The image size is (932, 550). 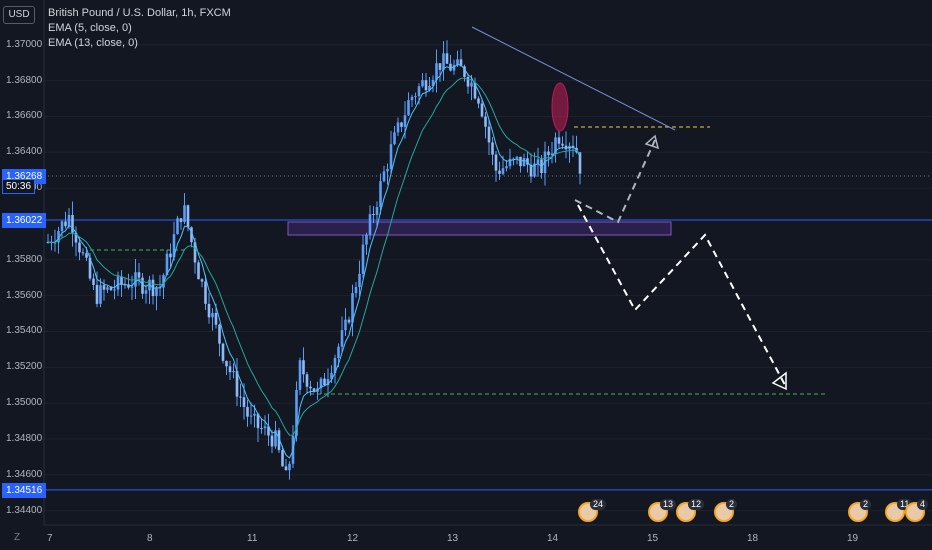 What do you see at coordinates (598, 504) in the screenshot?
I see `event-count: 24` at bounding box center [598, 504].